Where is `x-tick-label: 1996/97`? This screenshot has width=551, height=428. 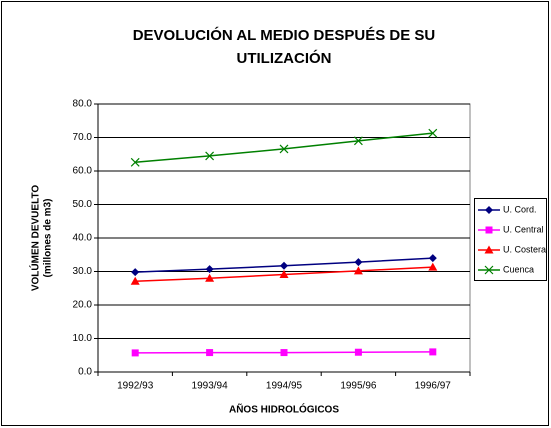 x-tick-label: 1996/97 is located at coordinates (433, 386).